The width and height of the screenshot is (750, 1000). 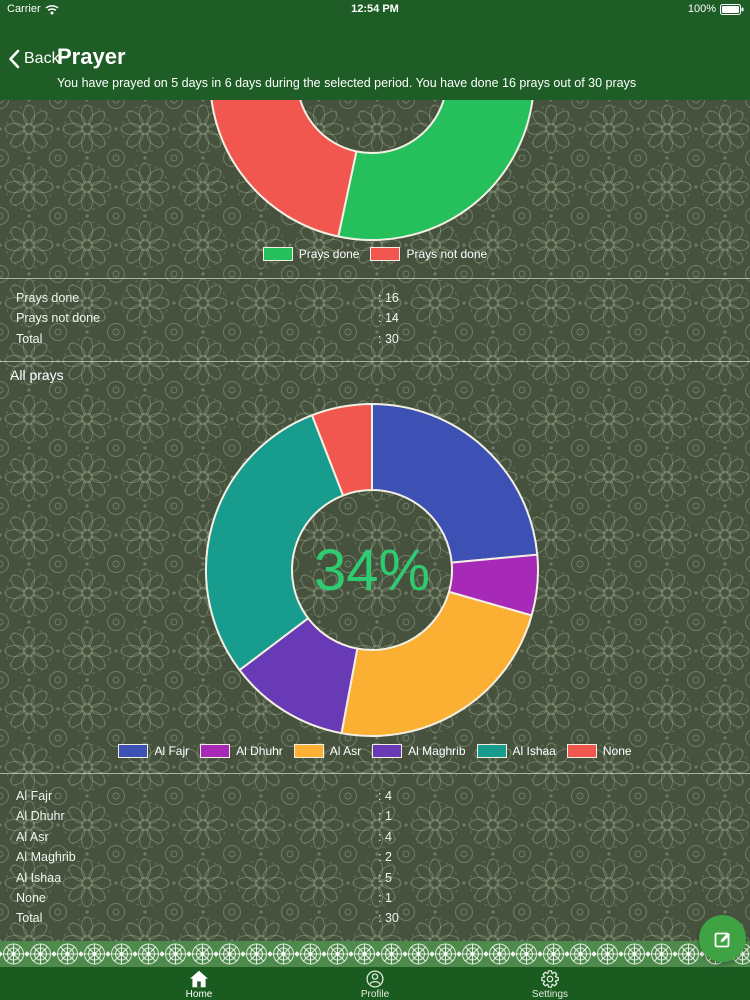 I want to click on legend-label: Al Asr, so click(x=345, y=751).